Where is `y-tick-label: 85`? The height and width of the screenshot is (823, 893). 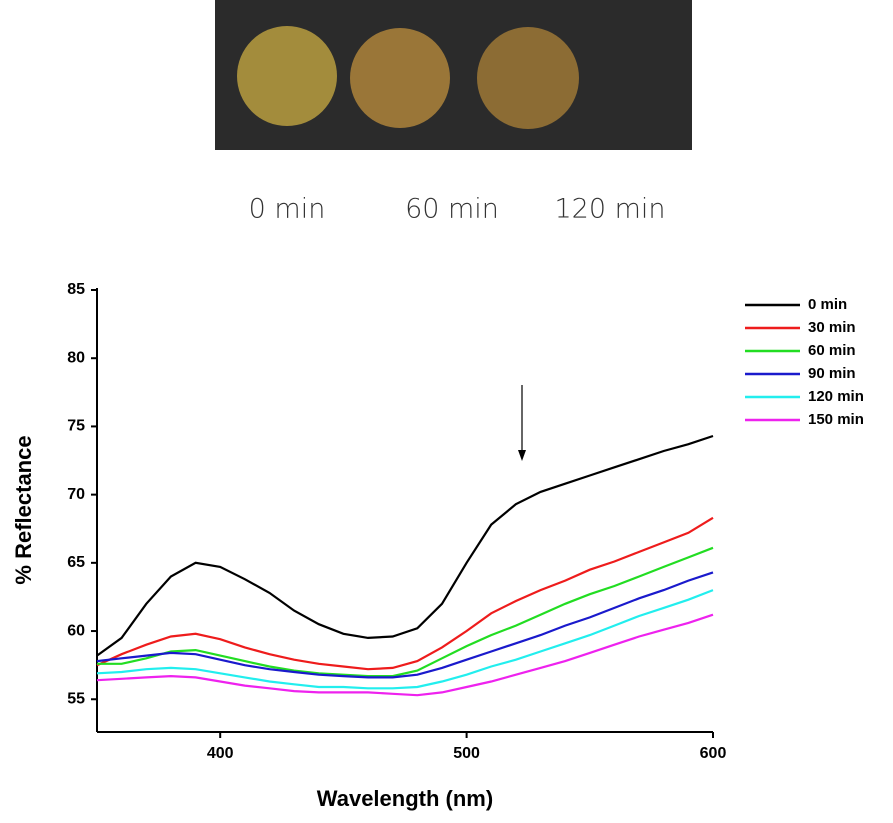 y-tick-label: 85 is located at coordinates (76, 289).